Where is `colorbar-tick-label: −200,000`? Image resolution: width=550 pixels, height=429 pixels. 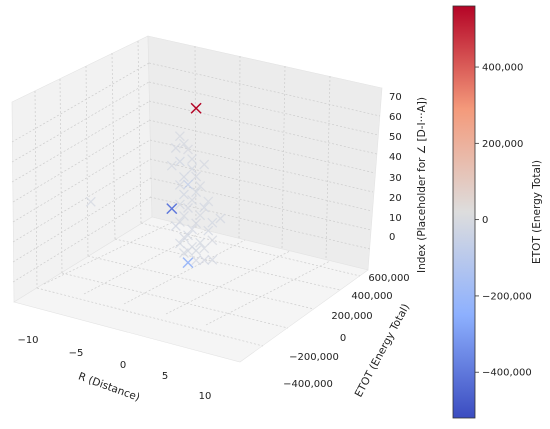
colorbar-tick-label: −200,000 is located at coordinates (507, 296).